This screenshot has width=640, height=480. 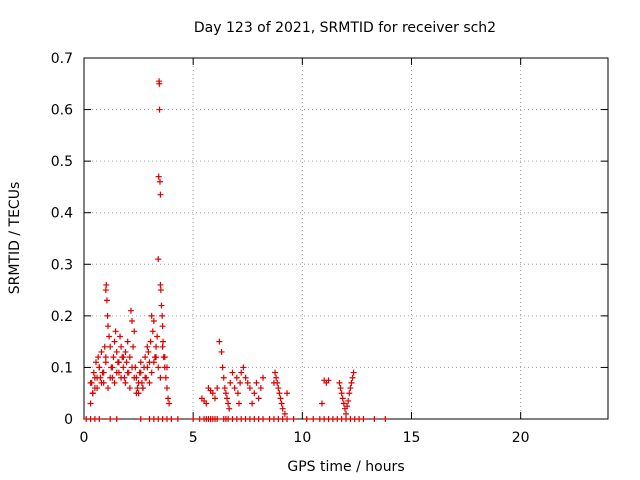 What do you see at coordinates (345, 467) in the screenshot?
I see `x-axis-label: GPS time / hours` at bounding box center [345, 467].